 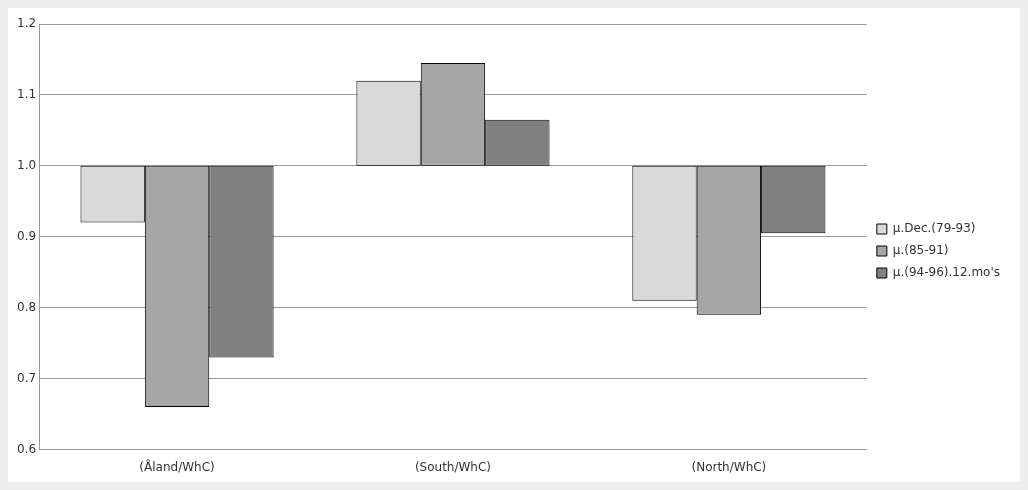 What do you see at coordinates (26, 94) in the screenshot?
I see `y-tick-label: 1.1` at bounding box center [26, 94].